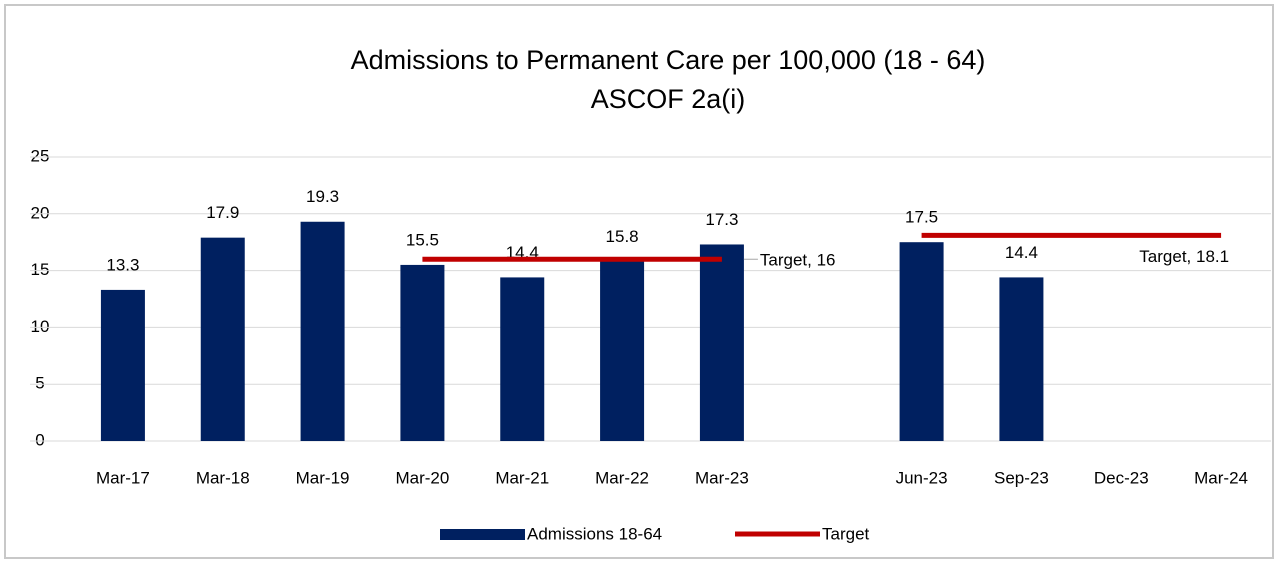 Image resolution: width=1278 pixels, height=563 pixels. Describe the element at coordinates (594, 533) in the screenshot. I see `legend-label: Admissions 18-64` at that location.